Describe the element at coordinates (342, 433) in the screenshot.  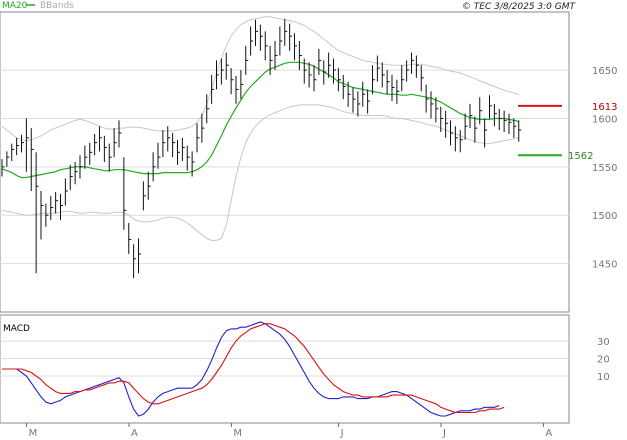
I see `x-tick-label: J` at that location.